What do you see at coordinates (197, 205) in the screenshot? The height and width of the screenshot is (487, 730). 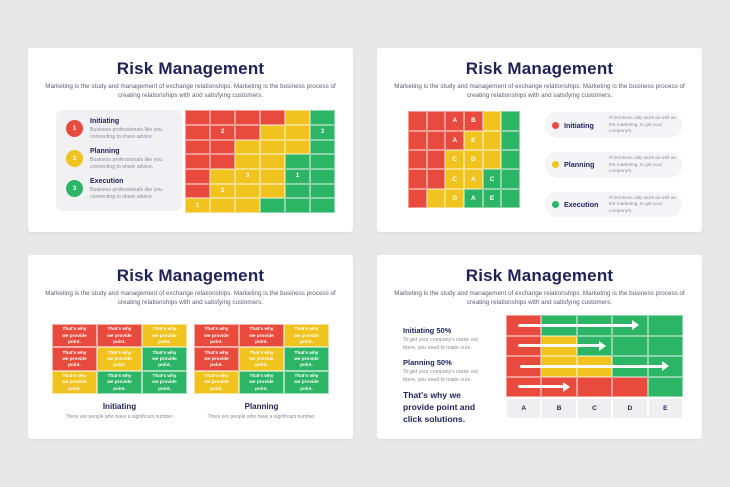 I see `matrix-cell-yellow: 1` at bounding box center [197, 205].